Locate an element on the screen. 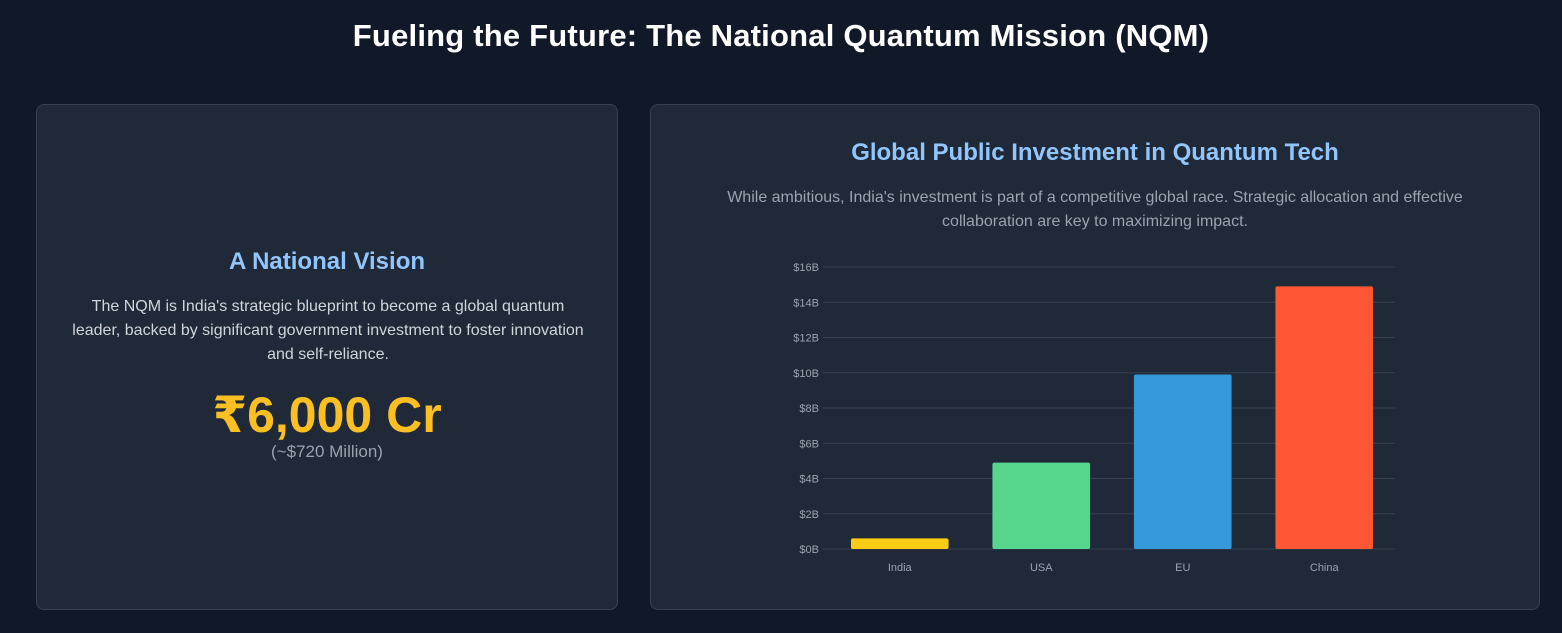 This screenshot has height=633, width=1562. y-tick-label: $4B is located at coordinates (809, 480).